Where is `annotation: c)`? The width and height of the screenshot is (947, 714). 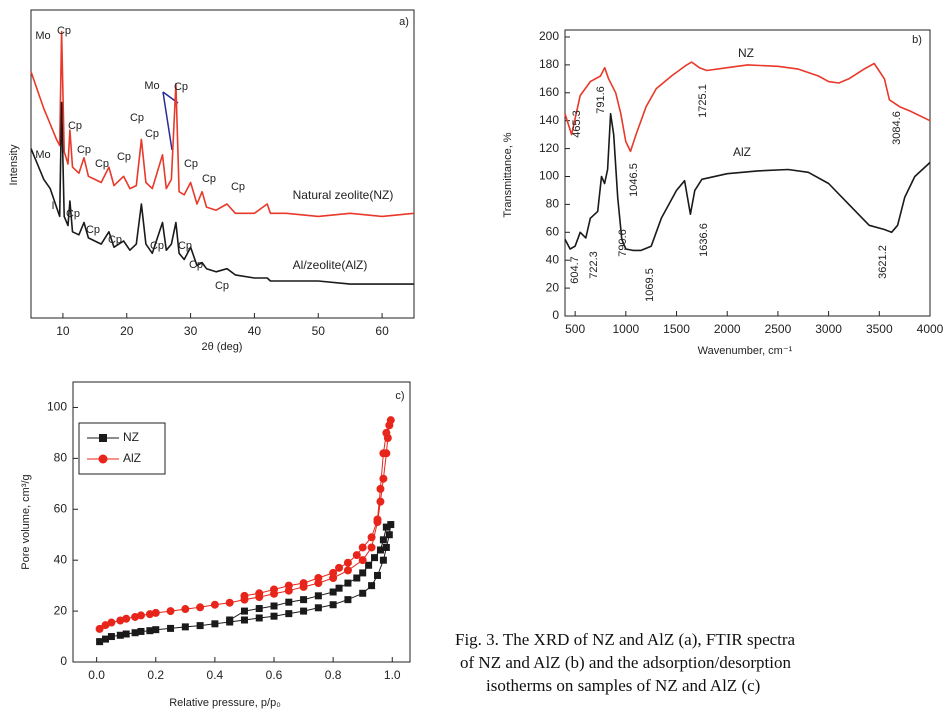 annotation: c) is located at coordinates (399, 396).